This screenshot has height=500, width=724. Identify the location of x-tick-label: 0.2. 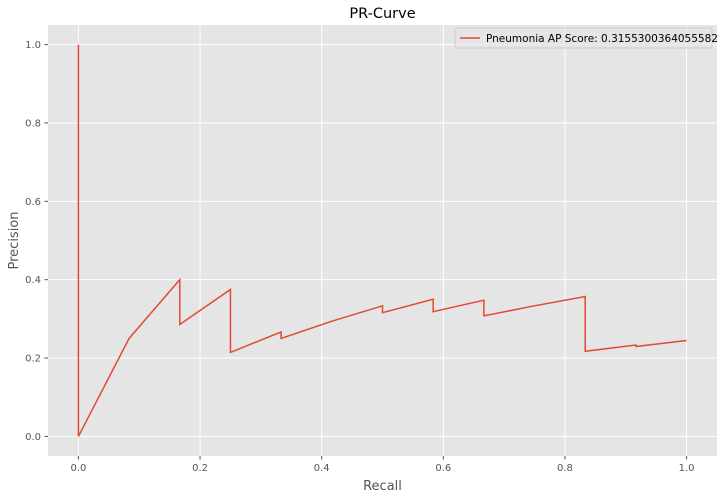
(200, 468).